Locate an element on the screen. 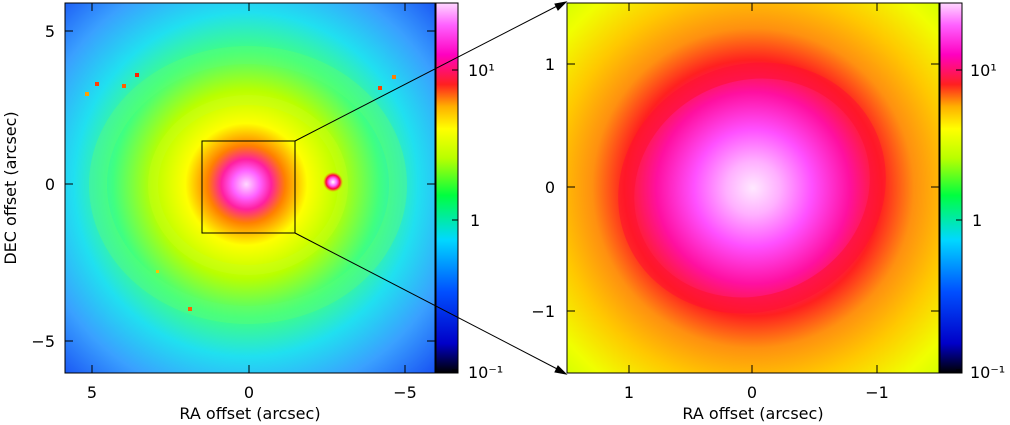 The image size is (1010, 425). zoom-box is located at coordinates (248, 187).